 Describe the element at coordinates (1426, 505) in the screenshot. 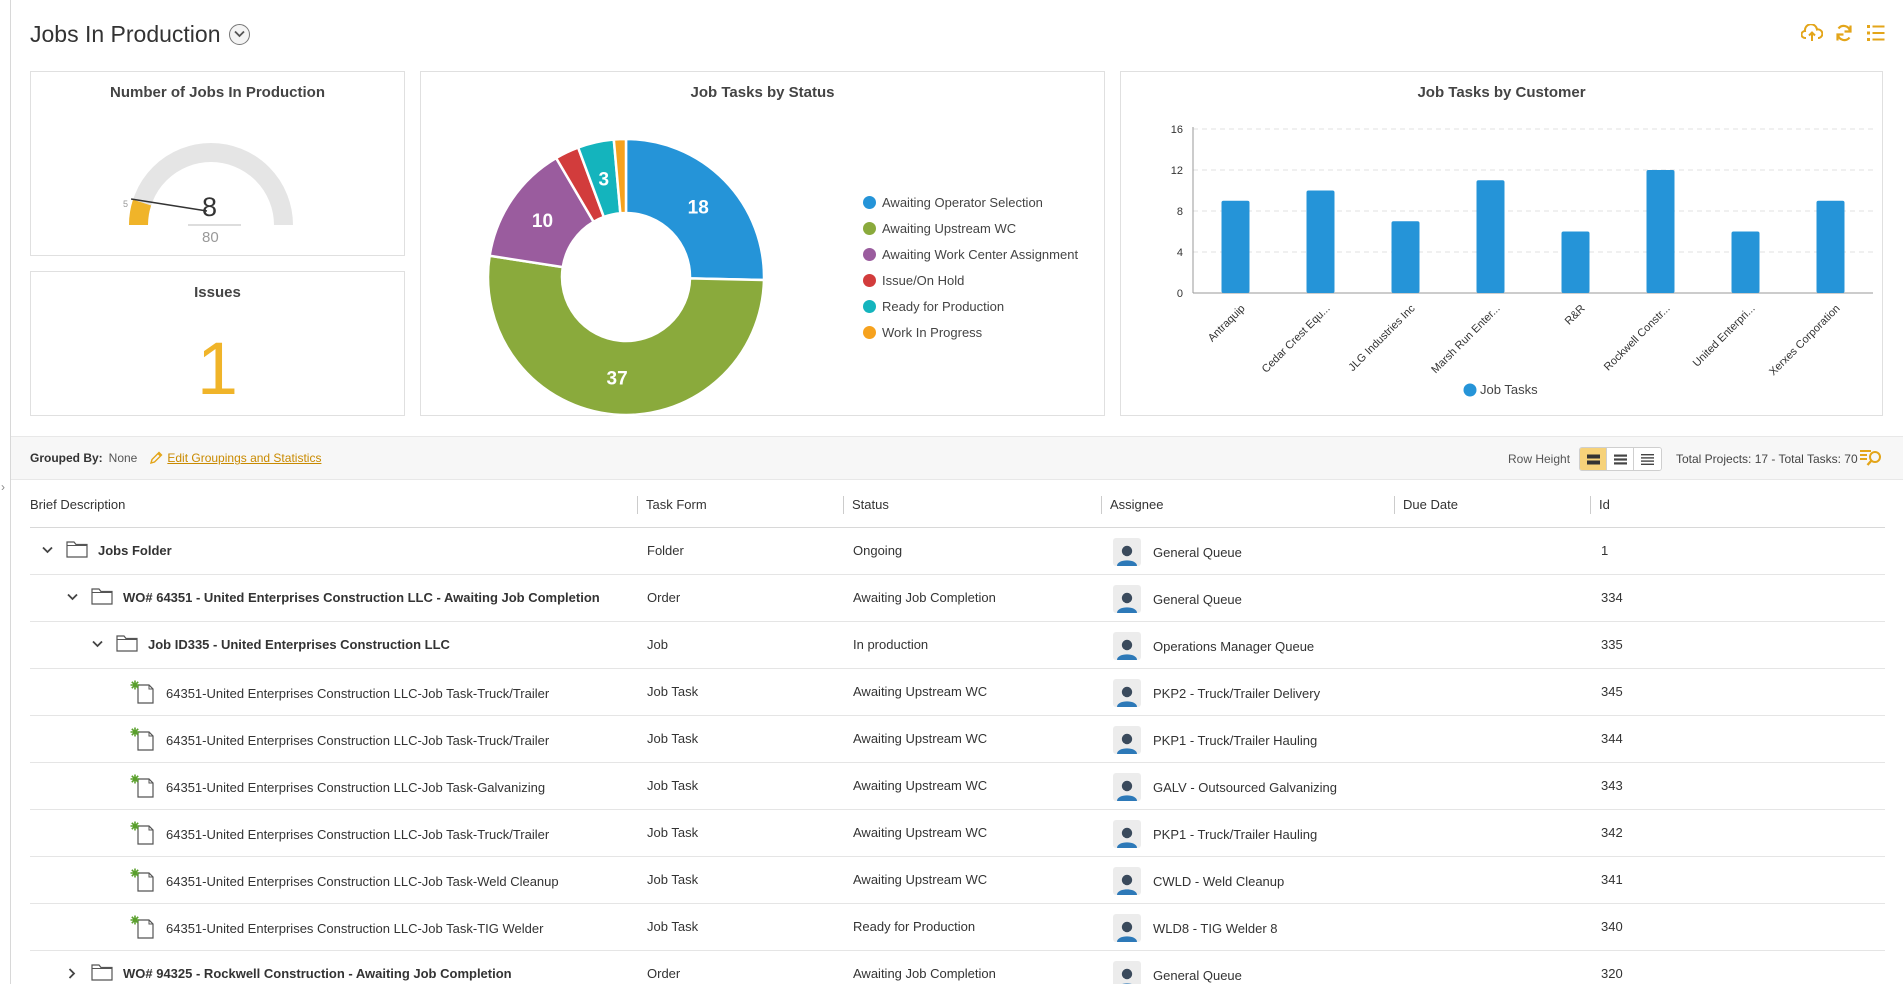

I see `column-header-due-date: Due Date` at that location.